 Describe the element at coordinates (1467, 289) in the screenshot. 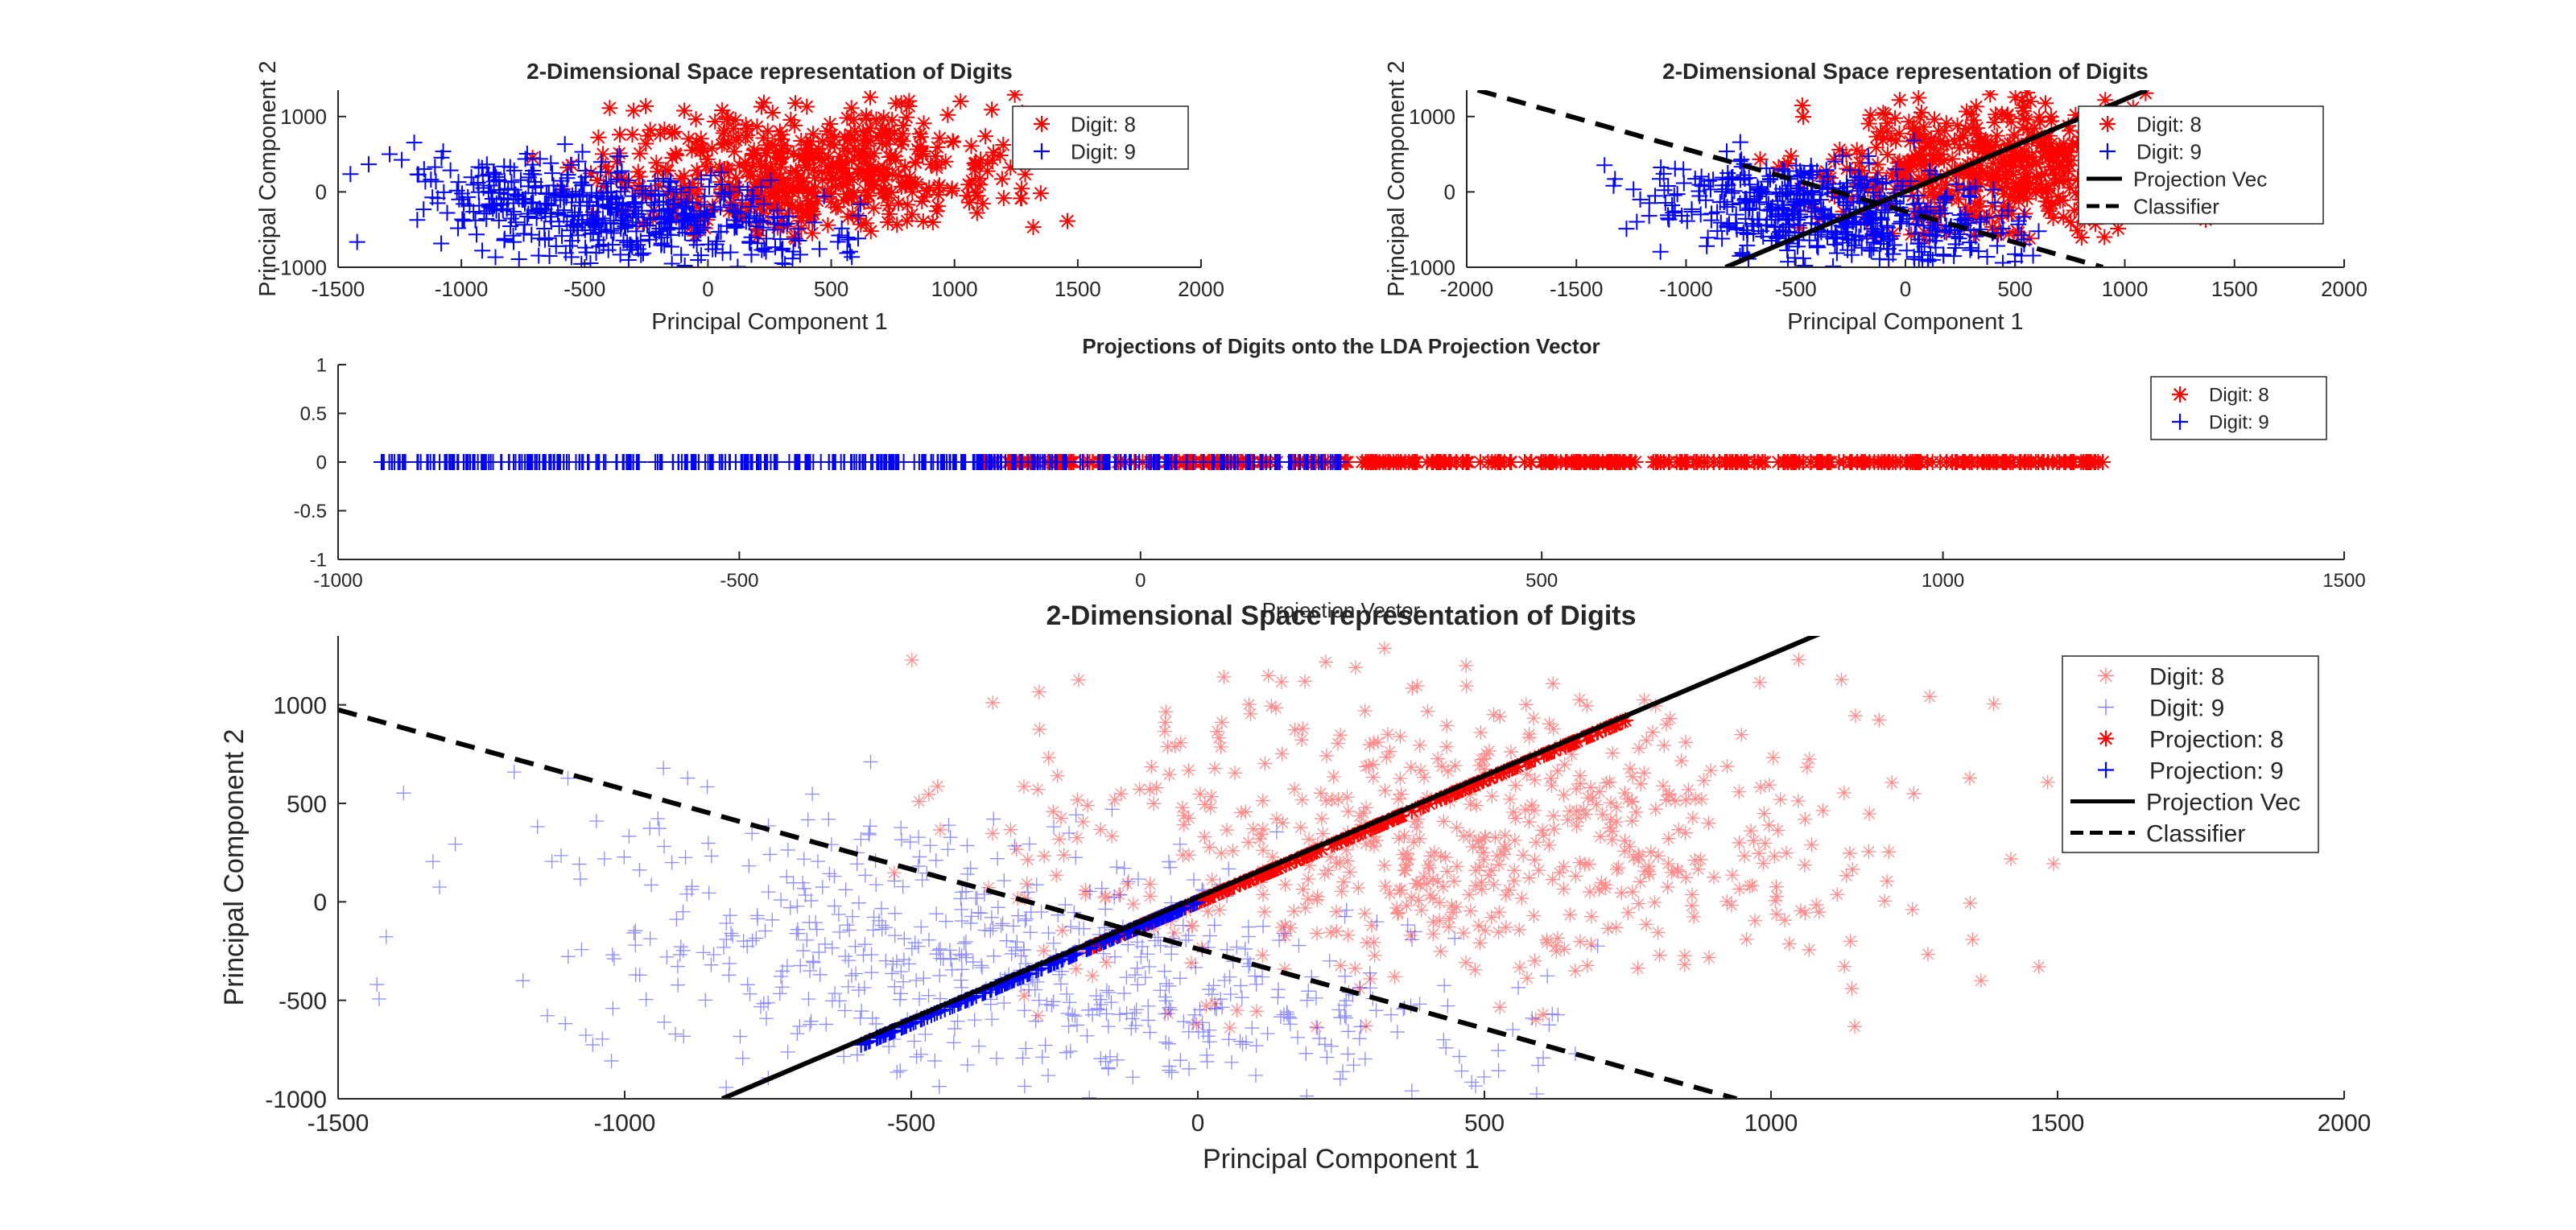

I see `x-tick-label: -2000` at that location.